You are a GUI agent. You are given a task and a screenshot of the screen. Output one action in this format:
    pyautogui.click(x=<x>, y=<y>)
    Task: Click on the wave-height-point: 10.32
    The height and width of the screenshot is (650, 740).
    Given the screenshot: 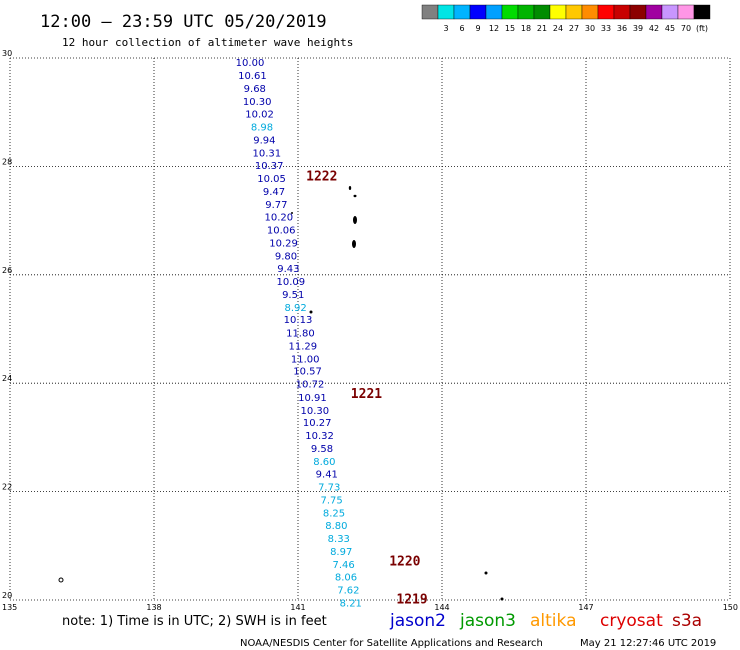 What is the action you would take?
    pyautogui.click(x=319, y=436)
    